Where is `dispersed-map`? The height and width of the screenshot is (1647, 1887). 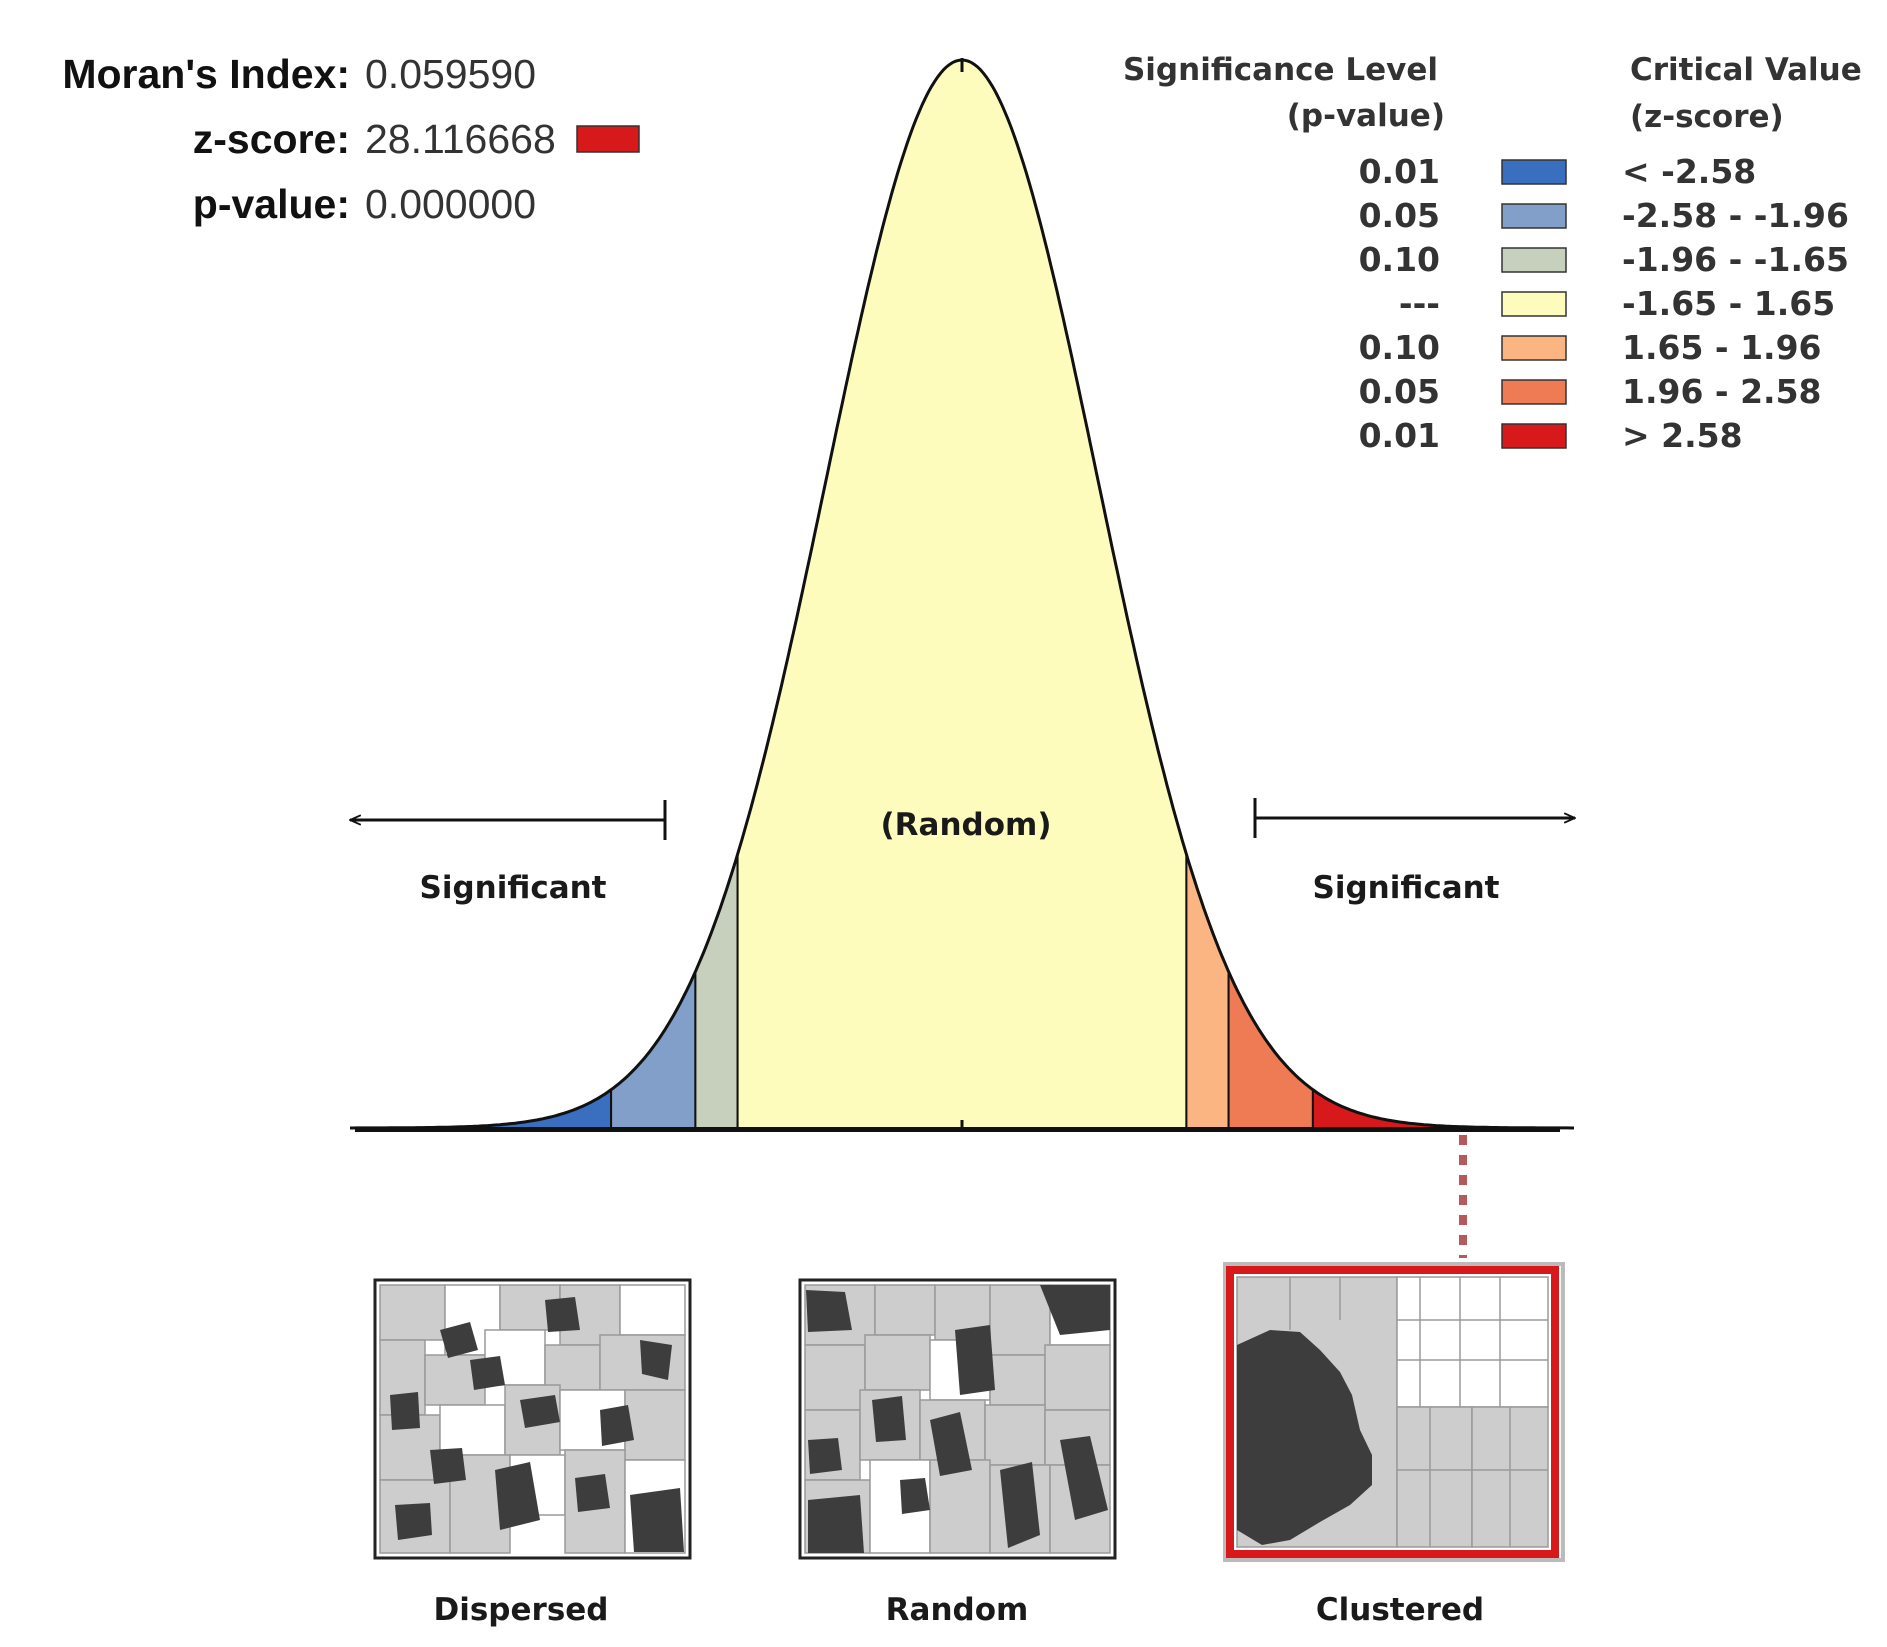 dispersed-map is located at coordinates (532, 1419).